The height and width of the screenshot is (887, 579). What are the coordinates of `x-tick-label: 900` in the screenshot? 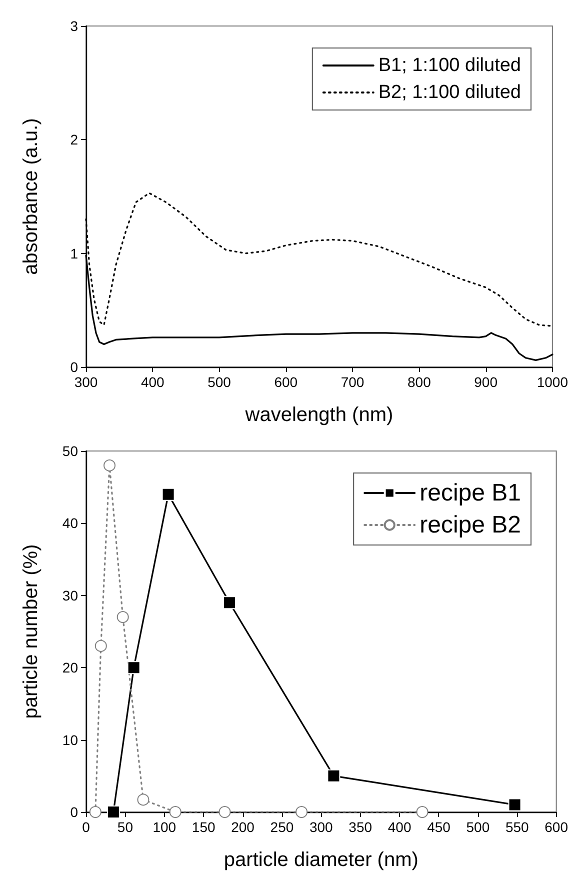 It's located at (486, 382).